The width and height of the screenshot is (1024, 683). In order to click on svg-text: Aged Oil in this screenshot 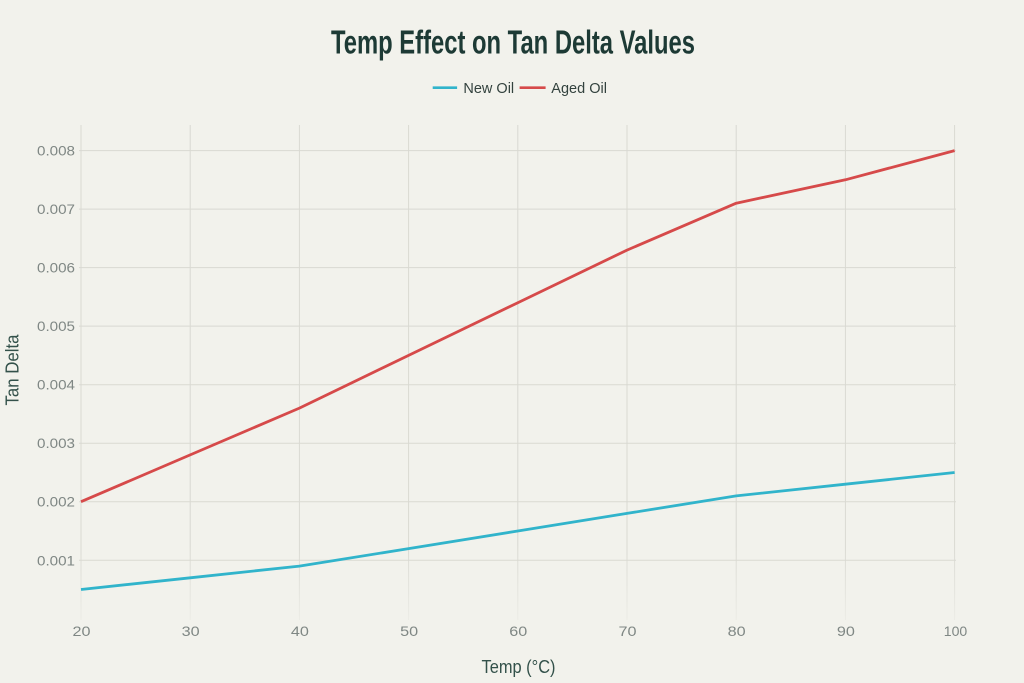, I will do `click(579, 89)`.